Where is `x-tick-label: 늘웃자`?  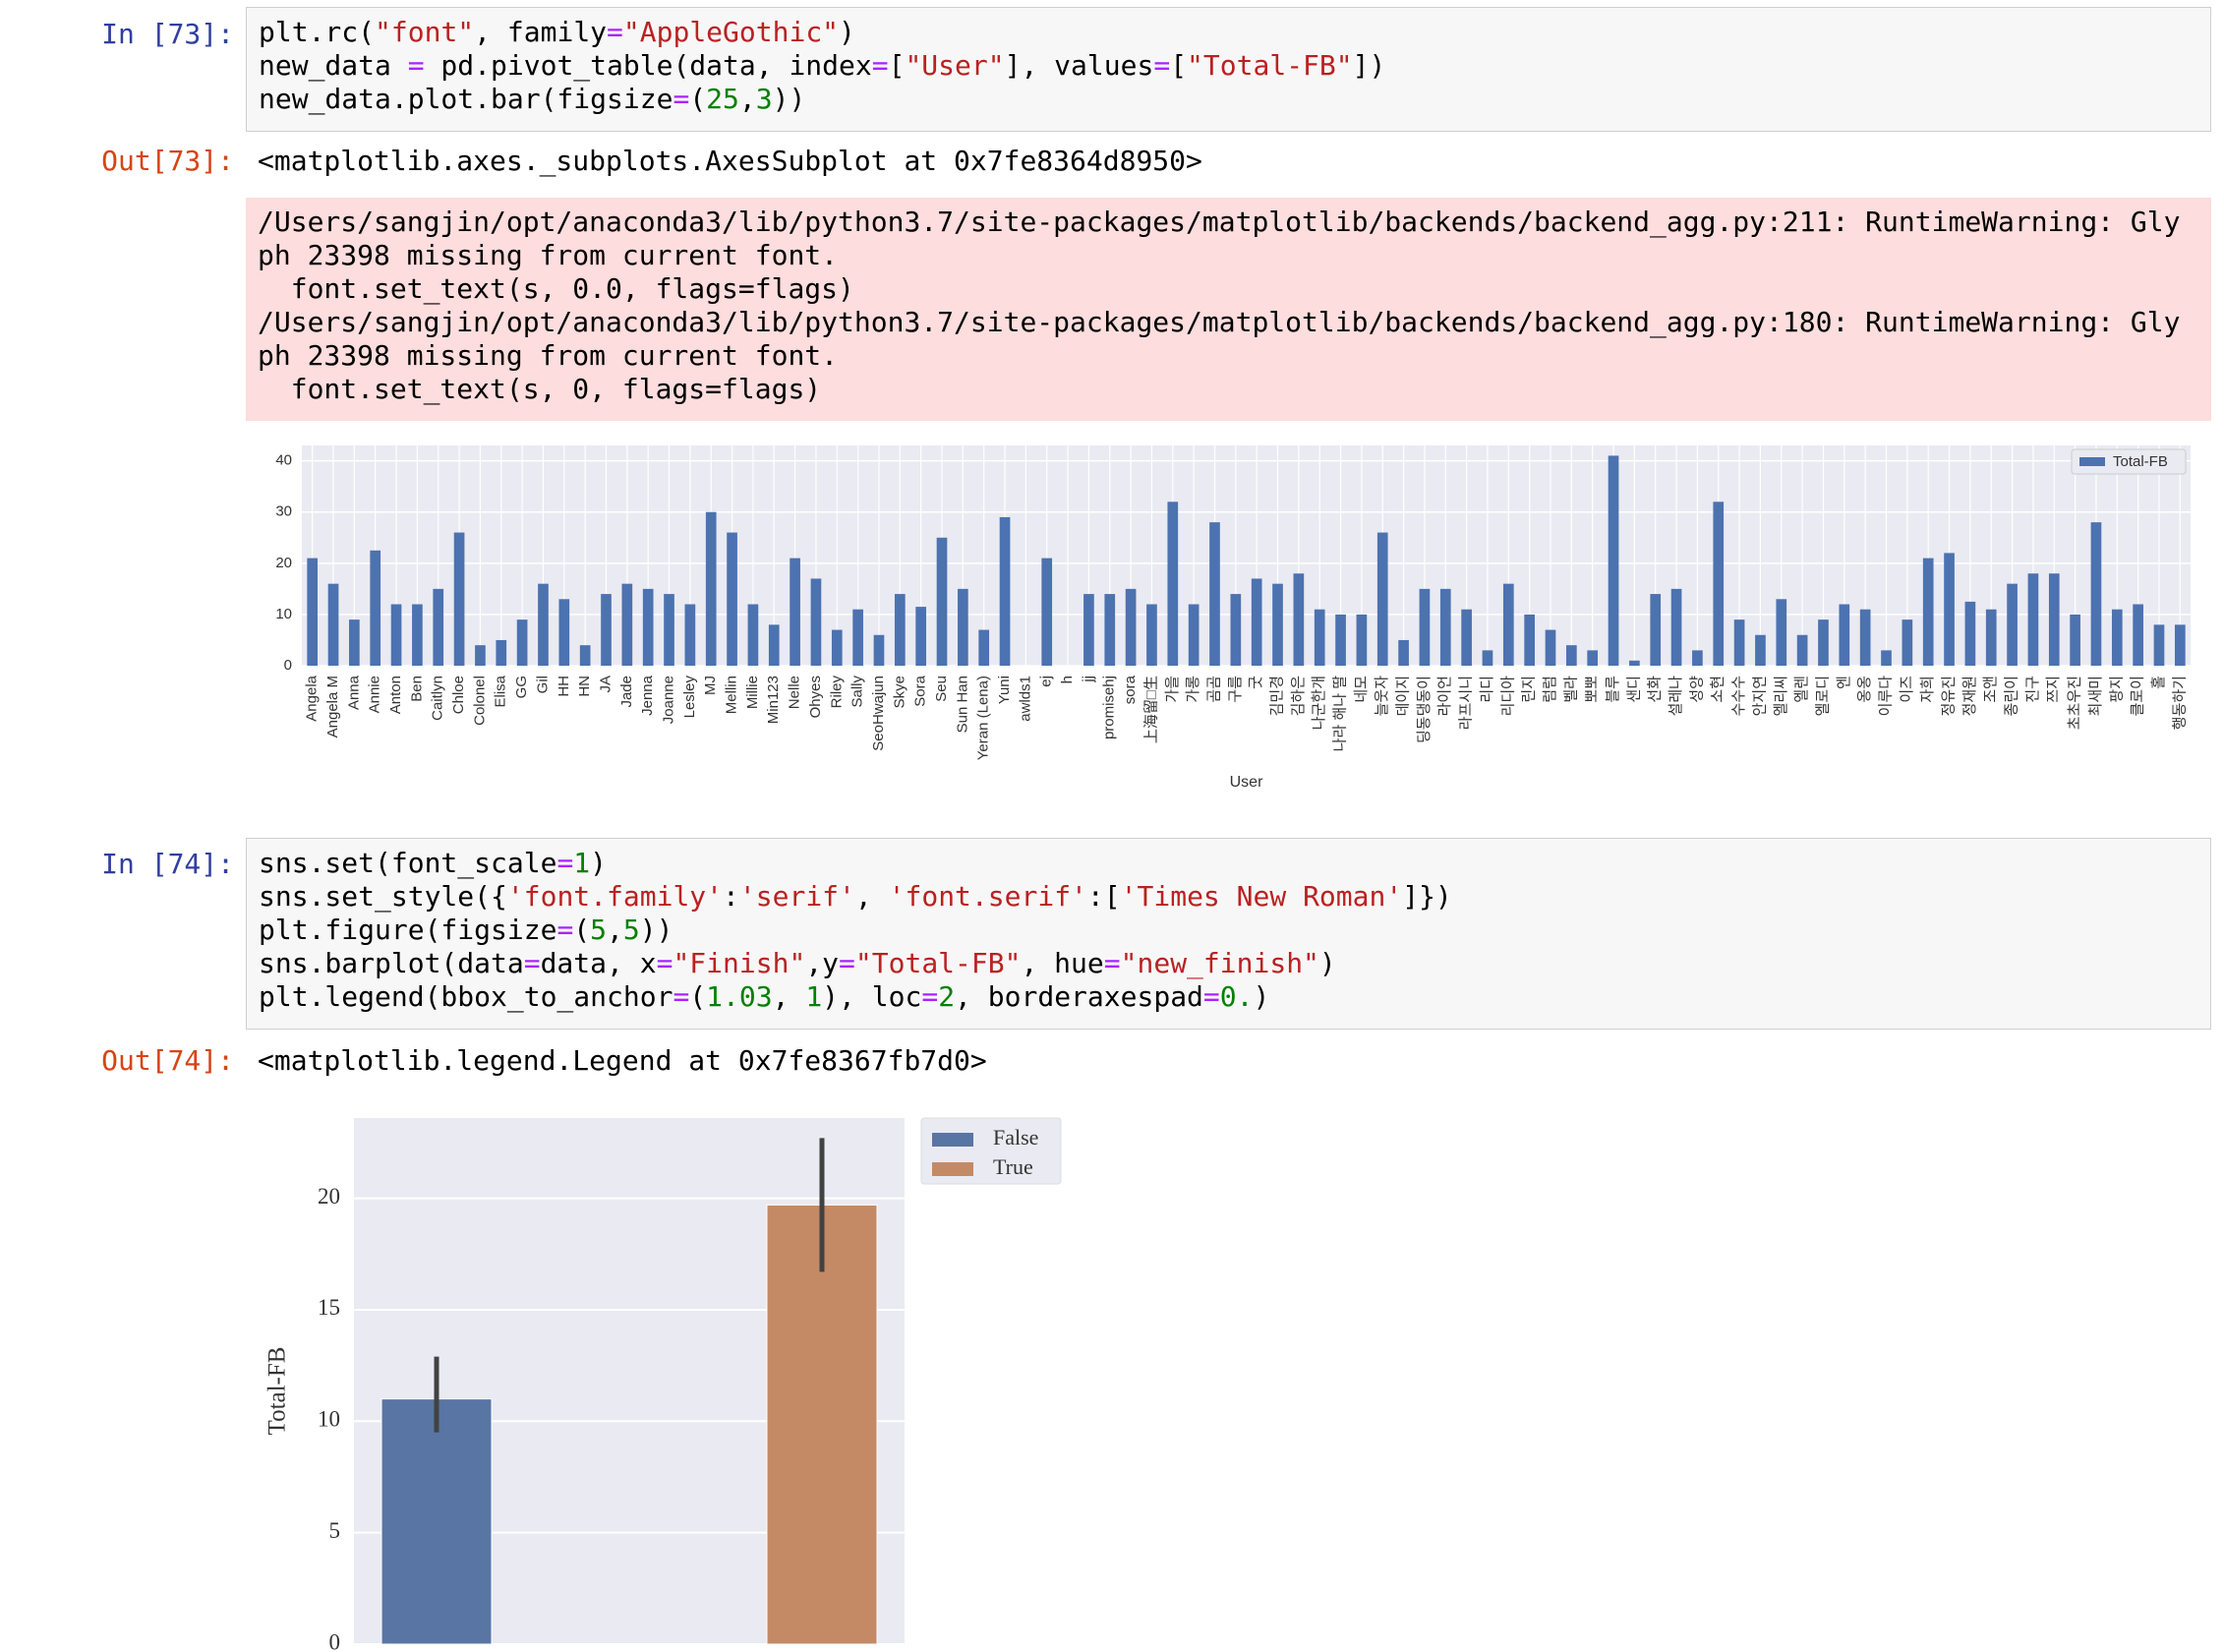 x-tick-label: 늘웃자 is located at coordinates (1382, 696).